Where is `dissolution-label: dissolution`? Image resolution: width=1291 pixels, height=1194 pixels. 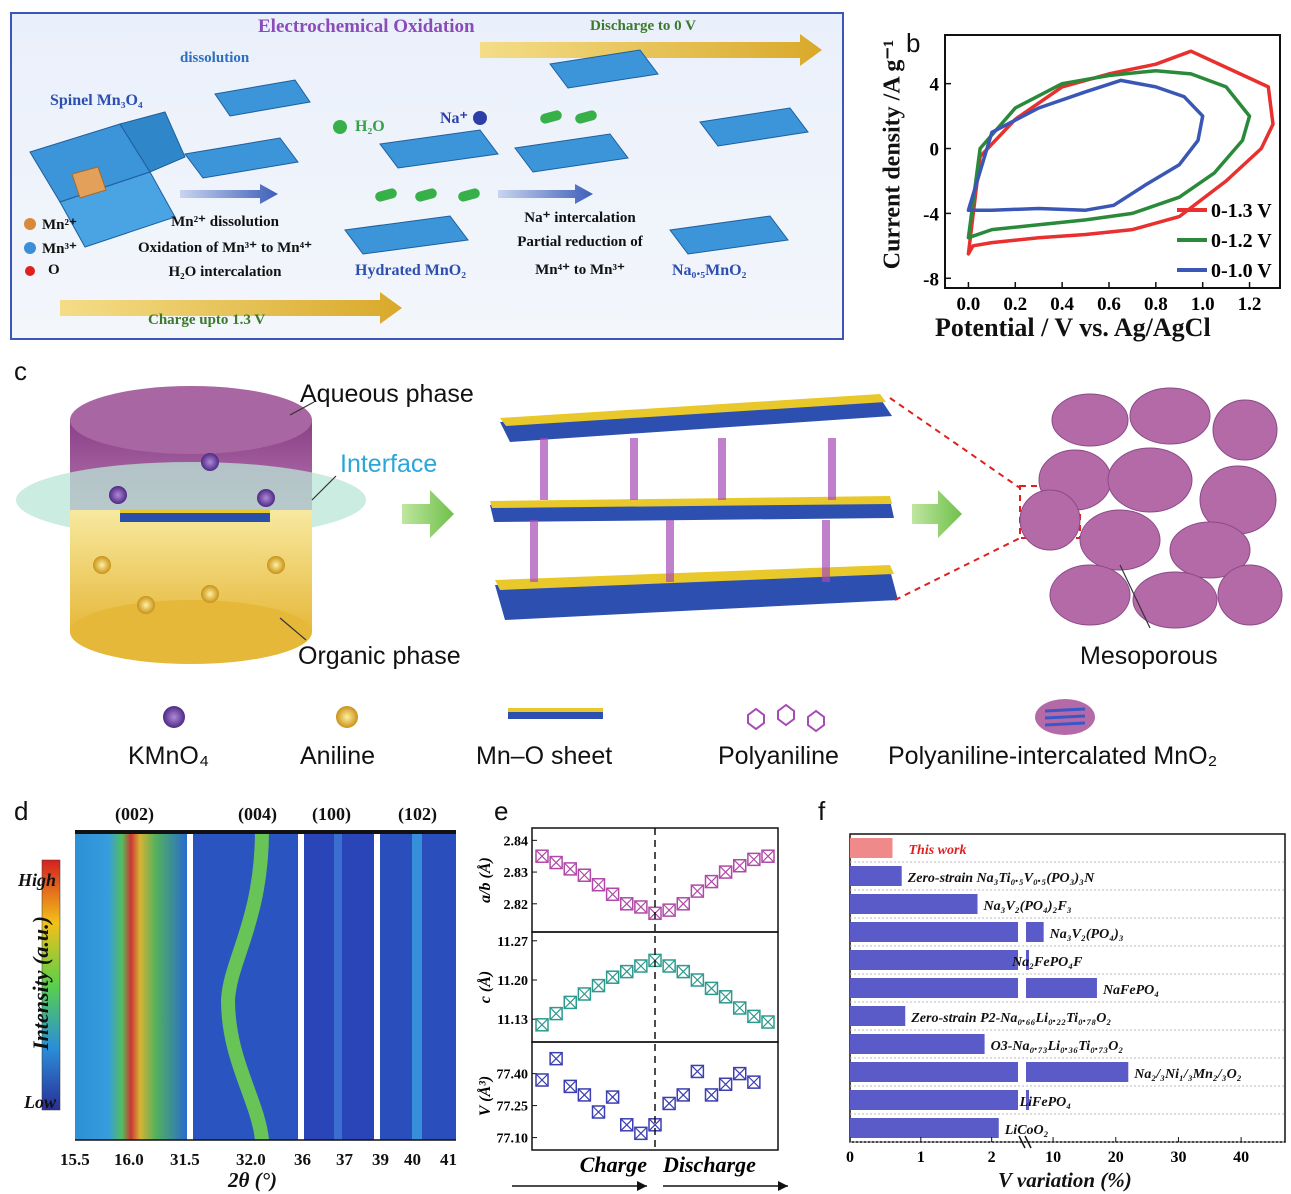
dissolution-label: dissolution is located at coordinates (215, 58).